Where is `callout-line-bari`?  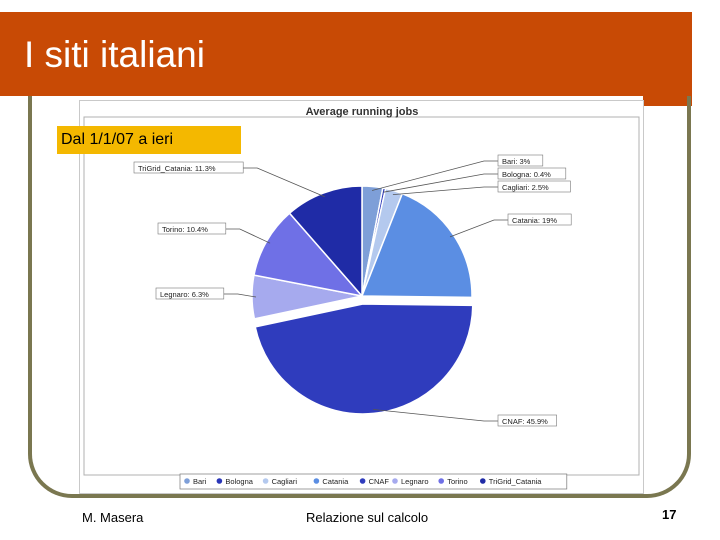 callout-line-bari is located at coordinates (434, 175).